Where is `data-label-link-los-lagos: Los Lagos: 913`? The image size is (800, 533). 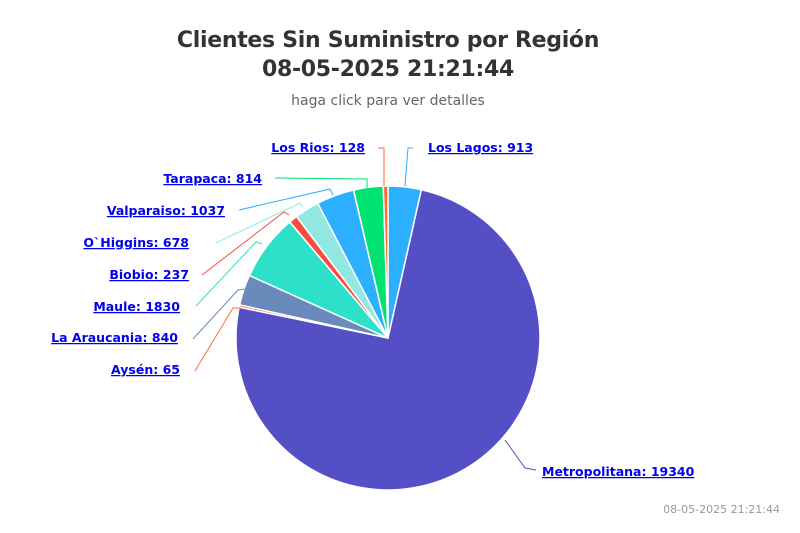
data-label-link-los-lagos: Los Lagos: 913 is located at coordinates (480, 147).